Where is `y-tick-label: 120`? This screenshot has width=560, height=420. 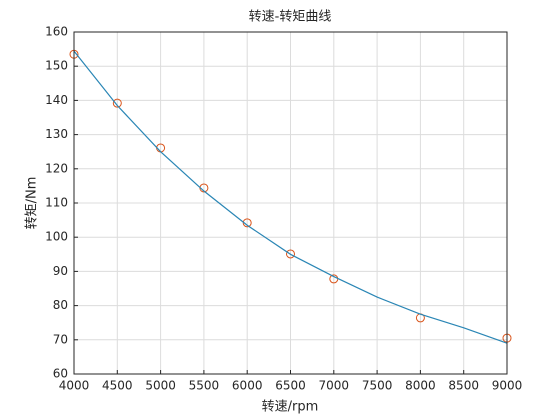
y-tick-label: 120 is located at coordinates (56, 168).